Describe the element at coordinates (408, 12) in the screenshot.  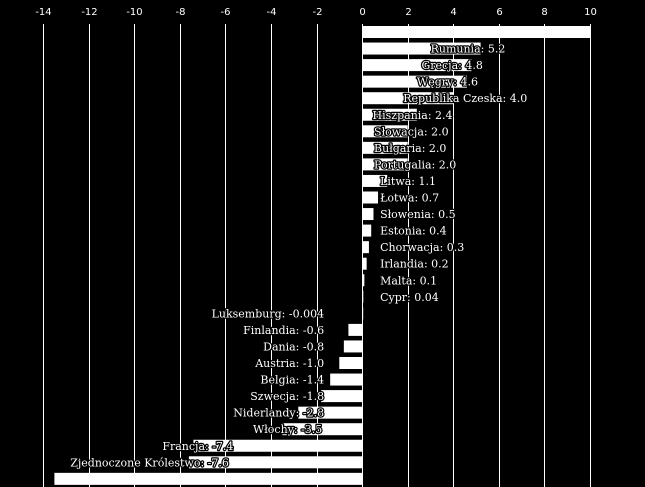
I see `x-tick-label: 2` at that location.